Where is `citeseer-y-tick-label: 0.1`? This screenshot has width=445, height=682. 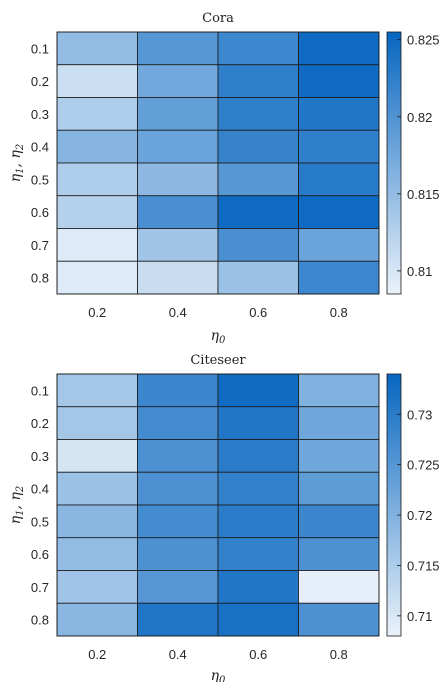
citeseer-y-tick-label: 0.1 is located at coordinates (40, 390).